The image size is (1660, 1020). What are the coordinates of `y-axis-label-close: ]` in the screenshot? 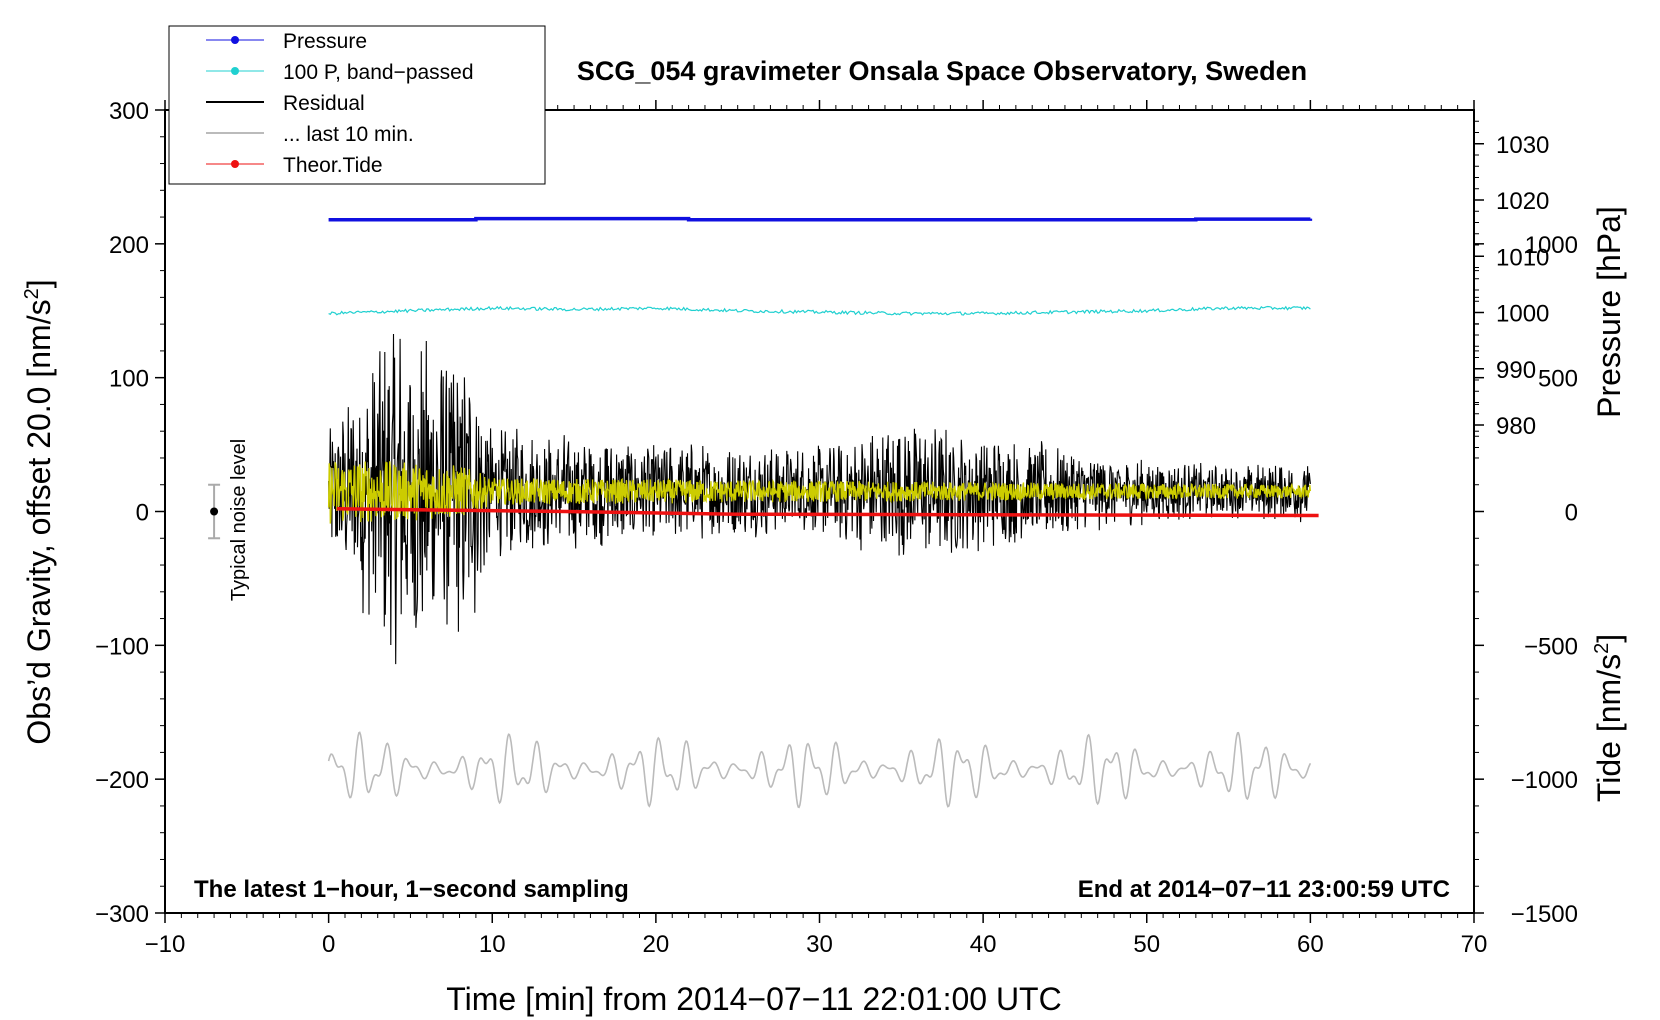 It's located at (39, 283).